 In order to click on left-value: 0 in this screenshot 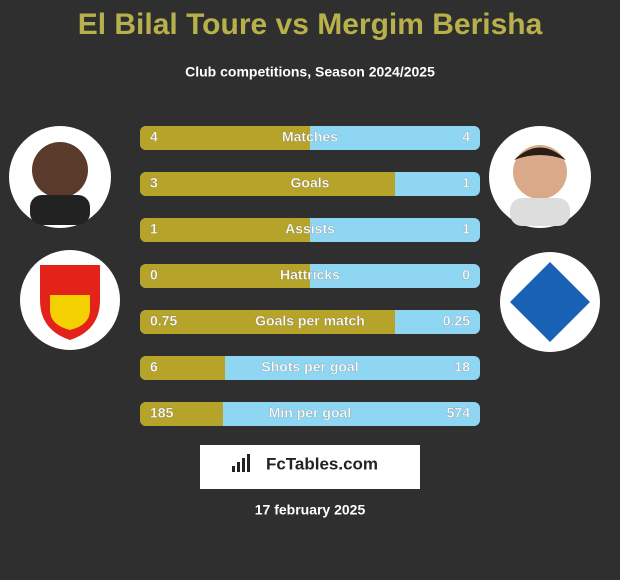, I will do `click(154, 275)`.